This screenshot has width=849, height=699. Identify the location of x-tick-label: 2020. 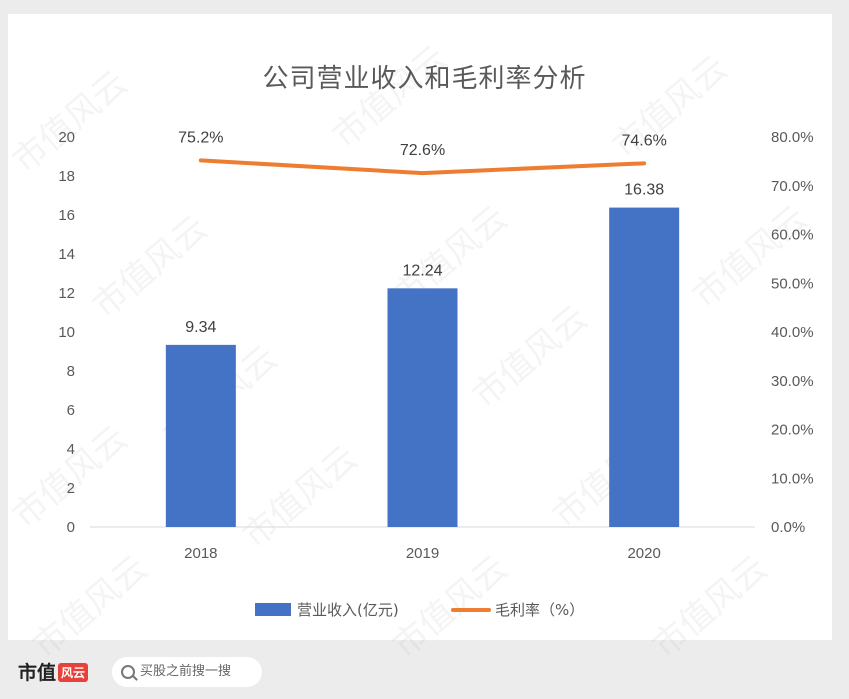
(643, 553).